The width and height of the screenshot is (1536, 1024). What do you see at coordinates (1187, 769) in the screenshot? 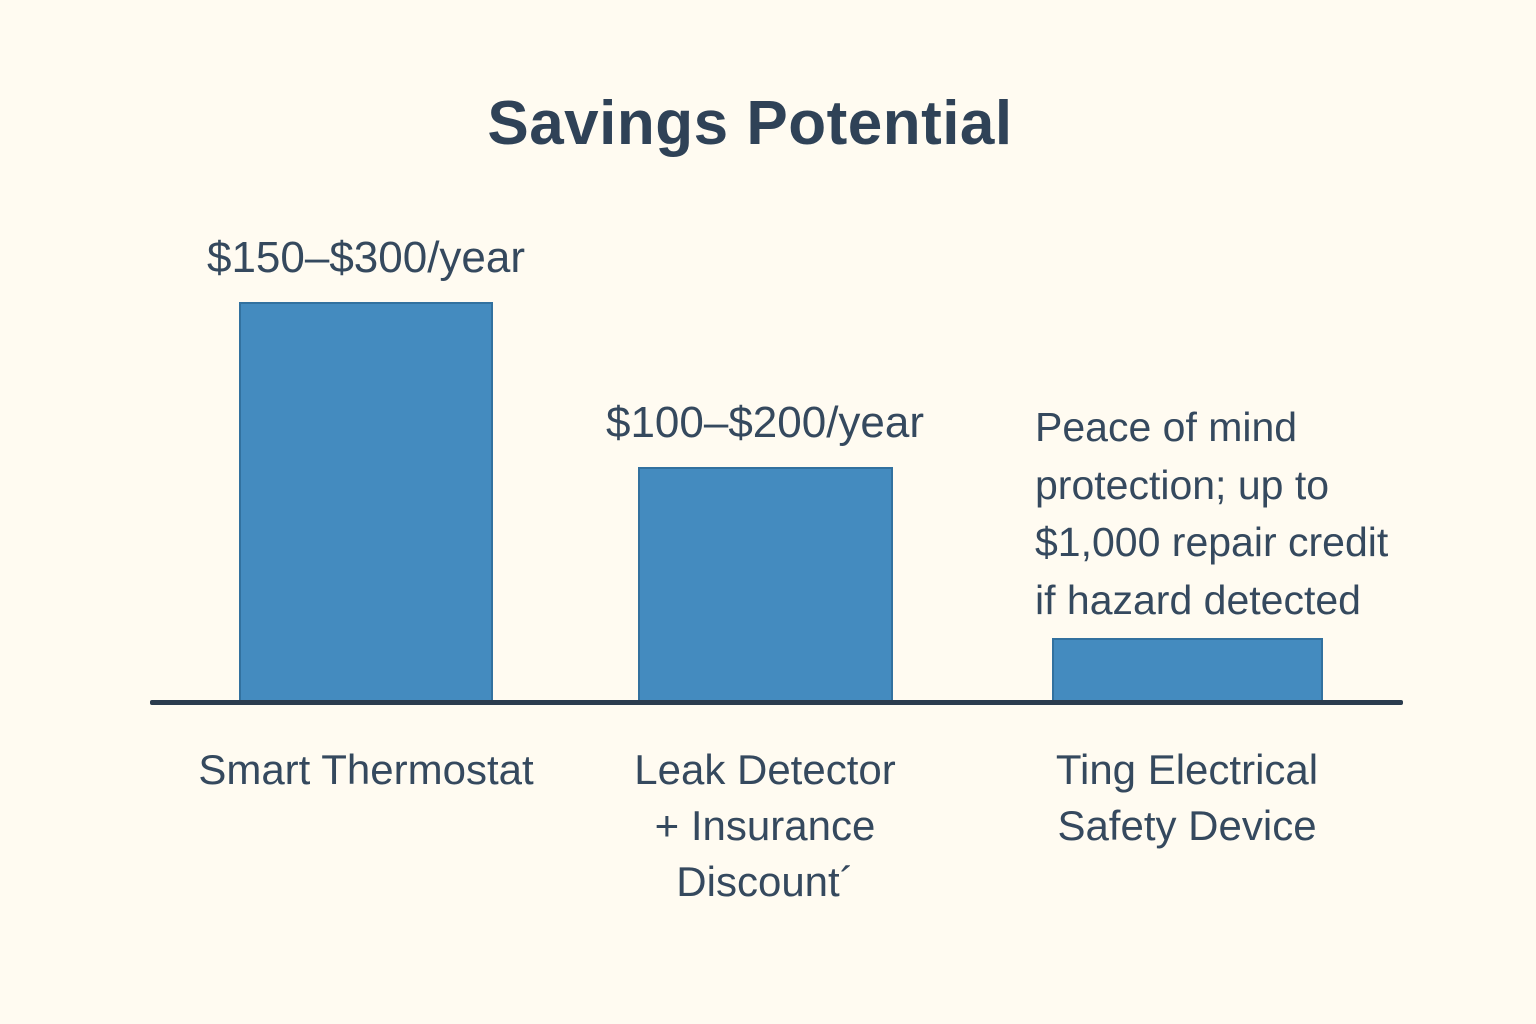
I see `category-line: Ting Electrical` at bounding box center [1187, 769].